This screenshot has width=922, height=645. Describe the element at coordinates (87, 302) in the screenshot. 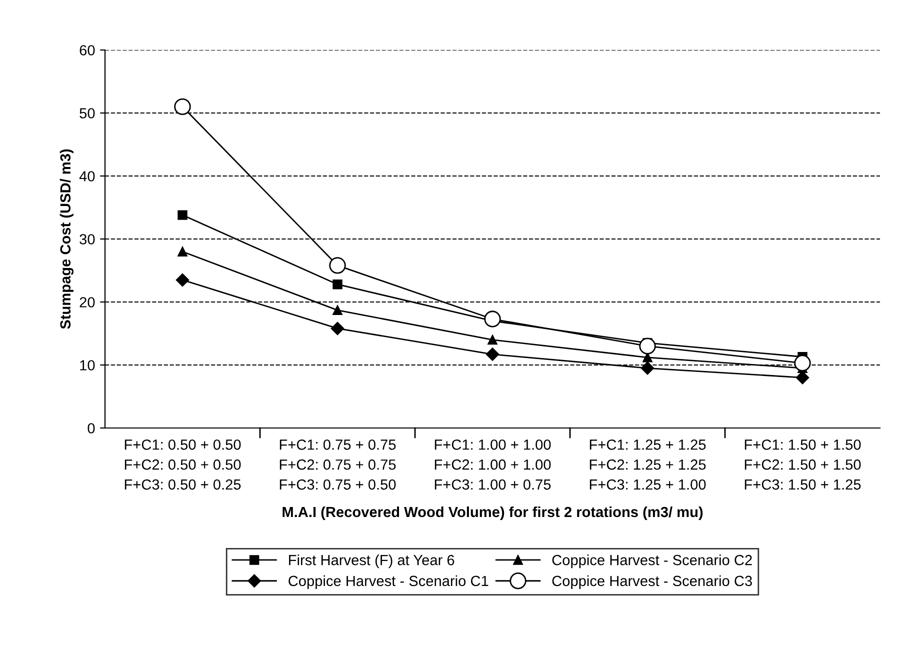

I see `y-tick-label: 20` at that location.